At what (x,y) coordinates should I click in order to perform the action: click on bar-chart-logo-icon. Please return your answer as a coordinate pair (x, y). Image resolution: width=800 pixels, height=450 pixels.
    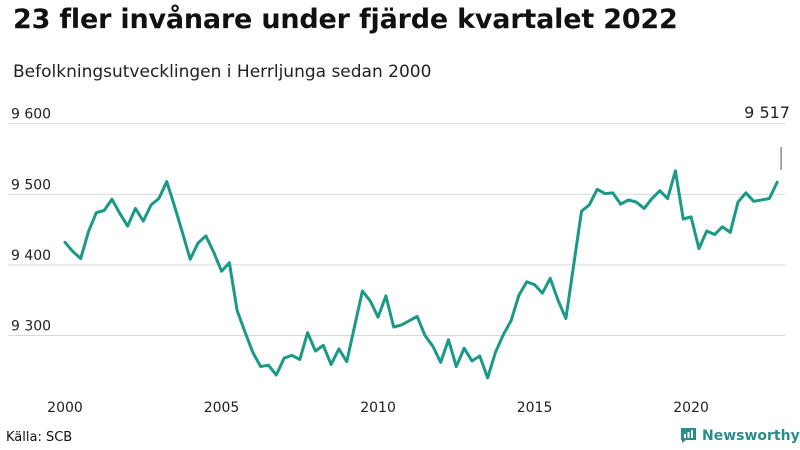
    Looking at the image, I should click on (688, 435).